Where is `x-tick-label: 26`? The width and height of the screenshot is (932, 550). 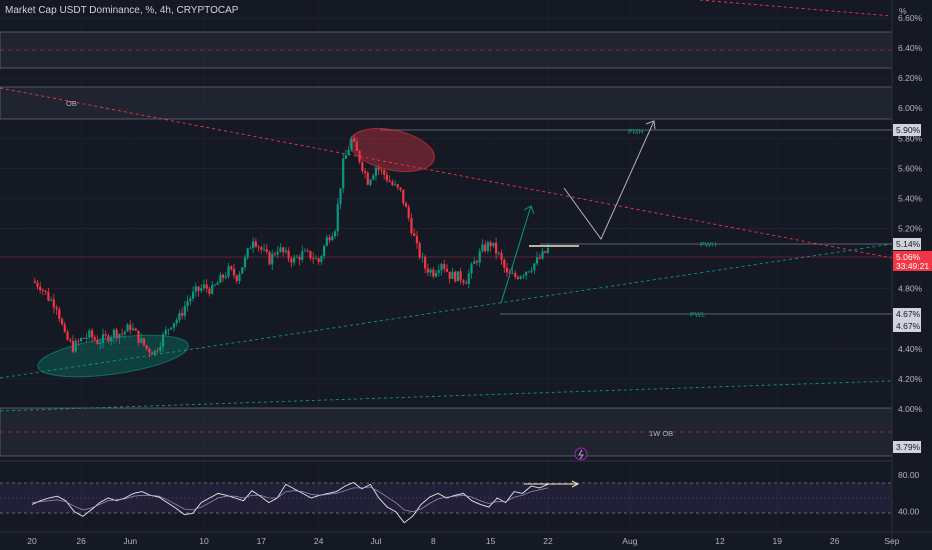
x-tick-label: 26 is located at coordinates (835, 541).